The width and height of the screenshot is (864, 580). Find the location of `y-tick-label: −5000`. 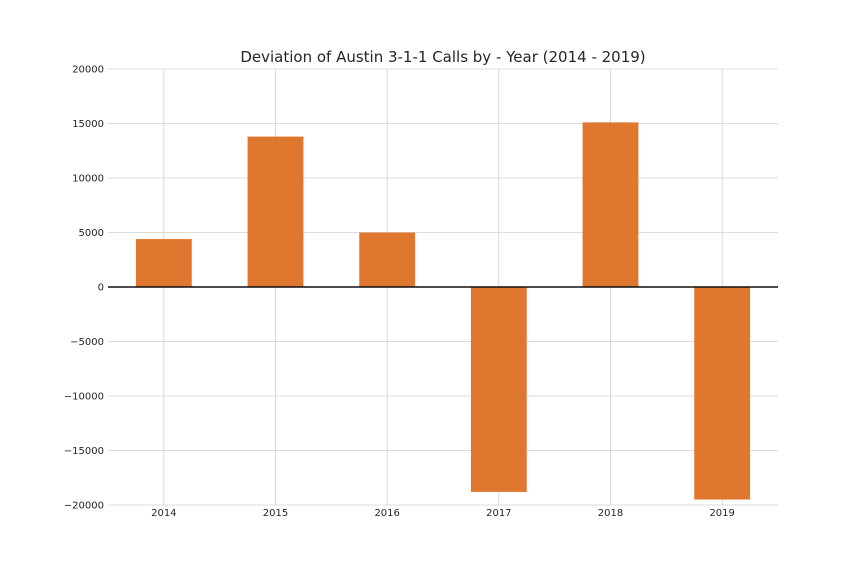

y-tick-label: −5000 is located at coordinates (87, 342).